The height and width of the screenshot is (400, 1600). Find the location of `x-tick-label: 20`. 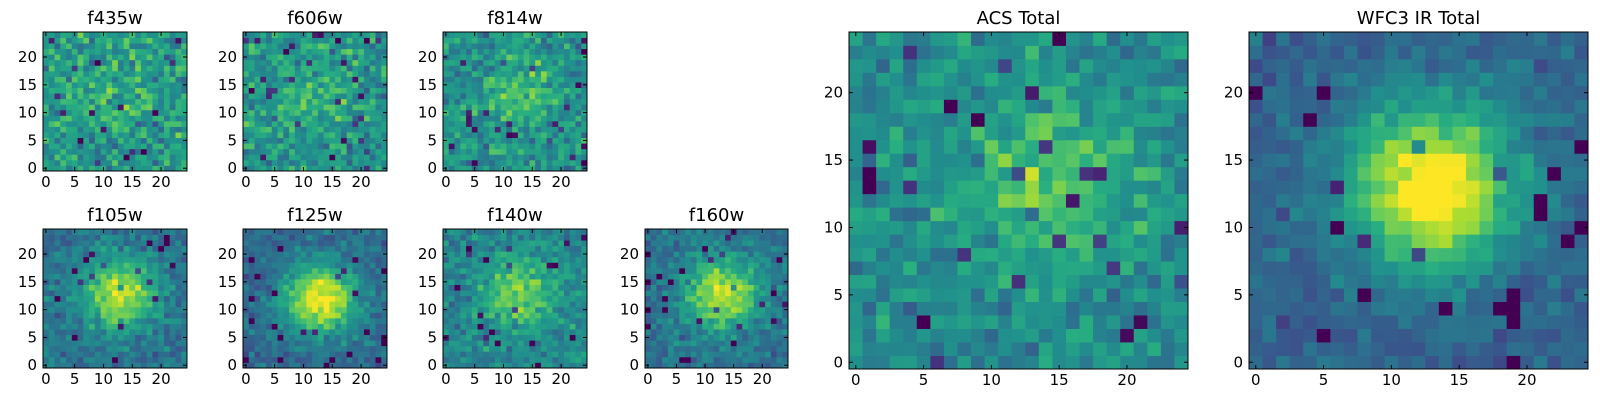

x-tick-label: 20 is located at coordinates (762, 379).